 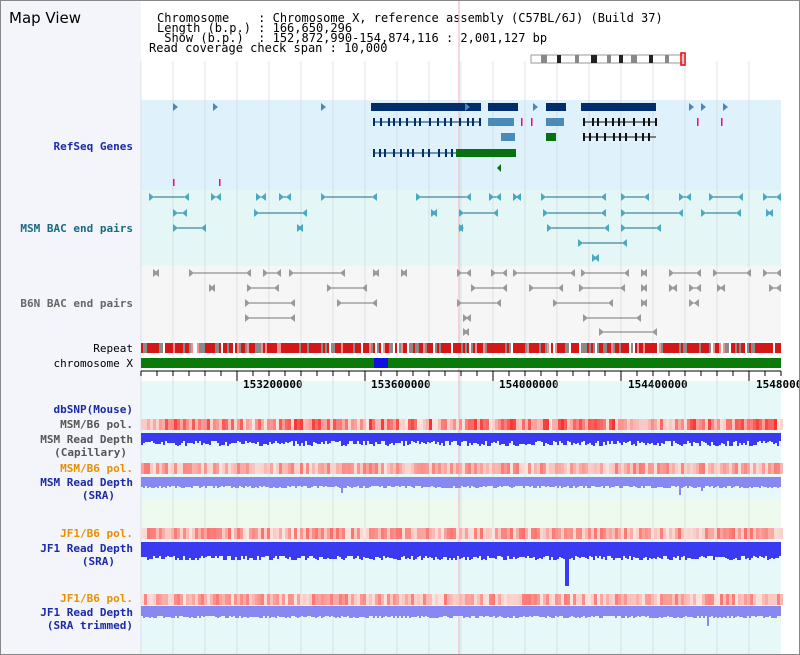 I want to click on msm-depth-cap-label: MSM Read Depth (Capillary), so click(x=86, y=446).